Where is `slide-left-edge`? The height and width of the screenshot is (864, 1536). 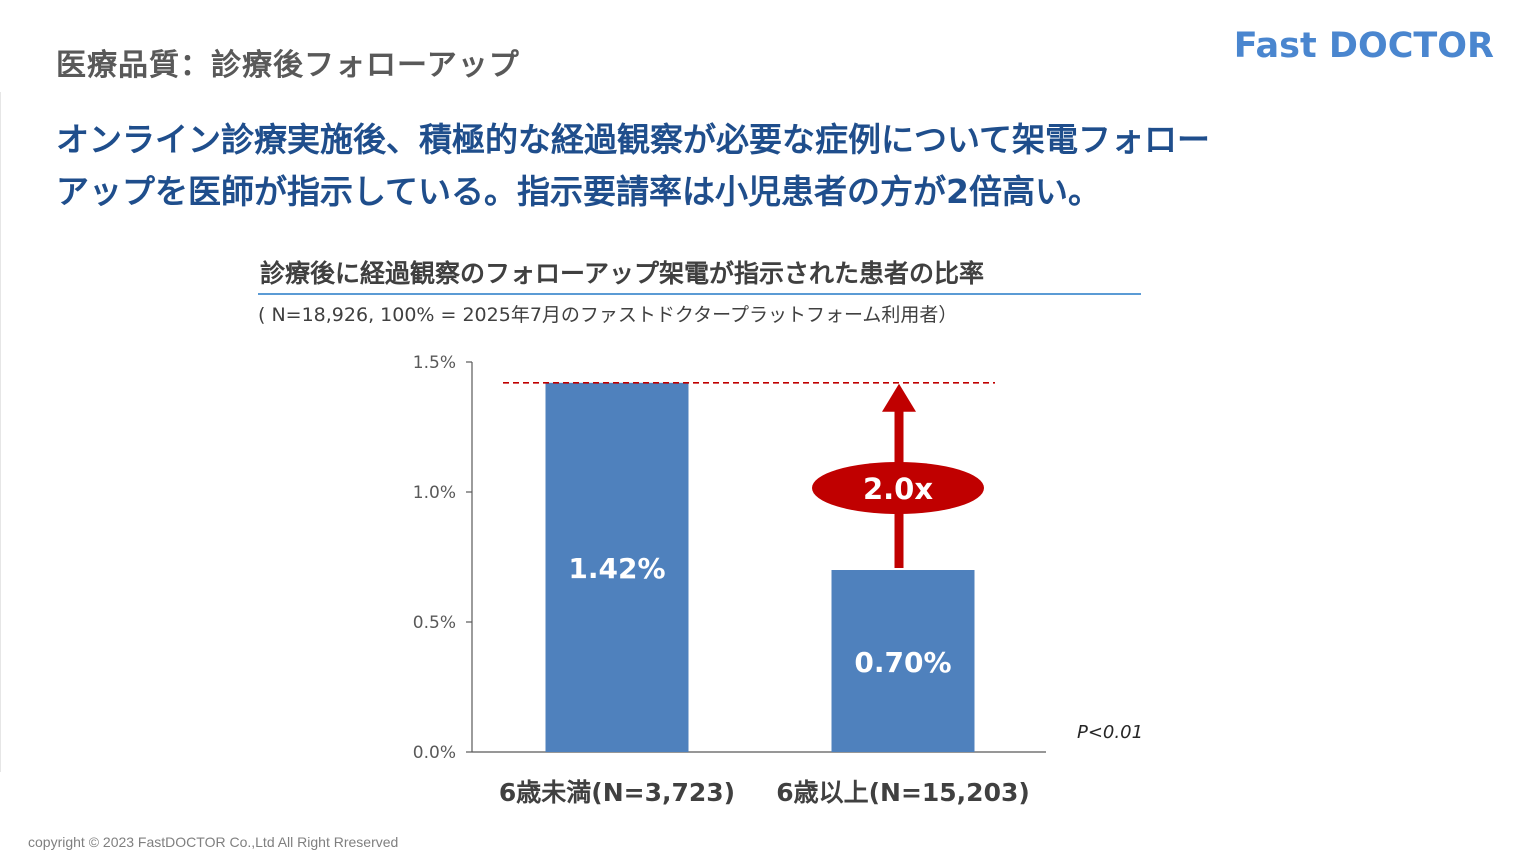 slide-left-edge is located at coordinates (0, 432).